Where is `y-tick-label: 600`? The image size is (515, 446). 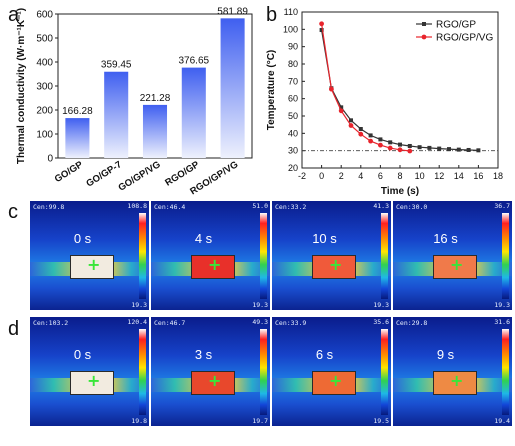
y-tick-label: 600 is located at coordinates (44, 15).